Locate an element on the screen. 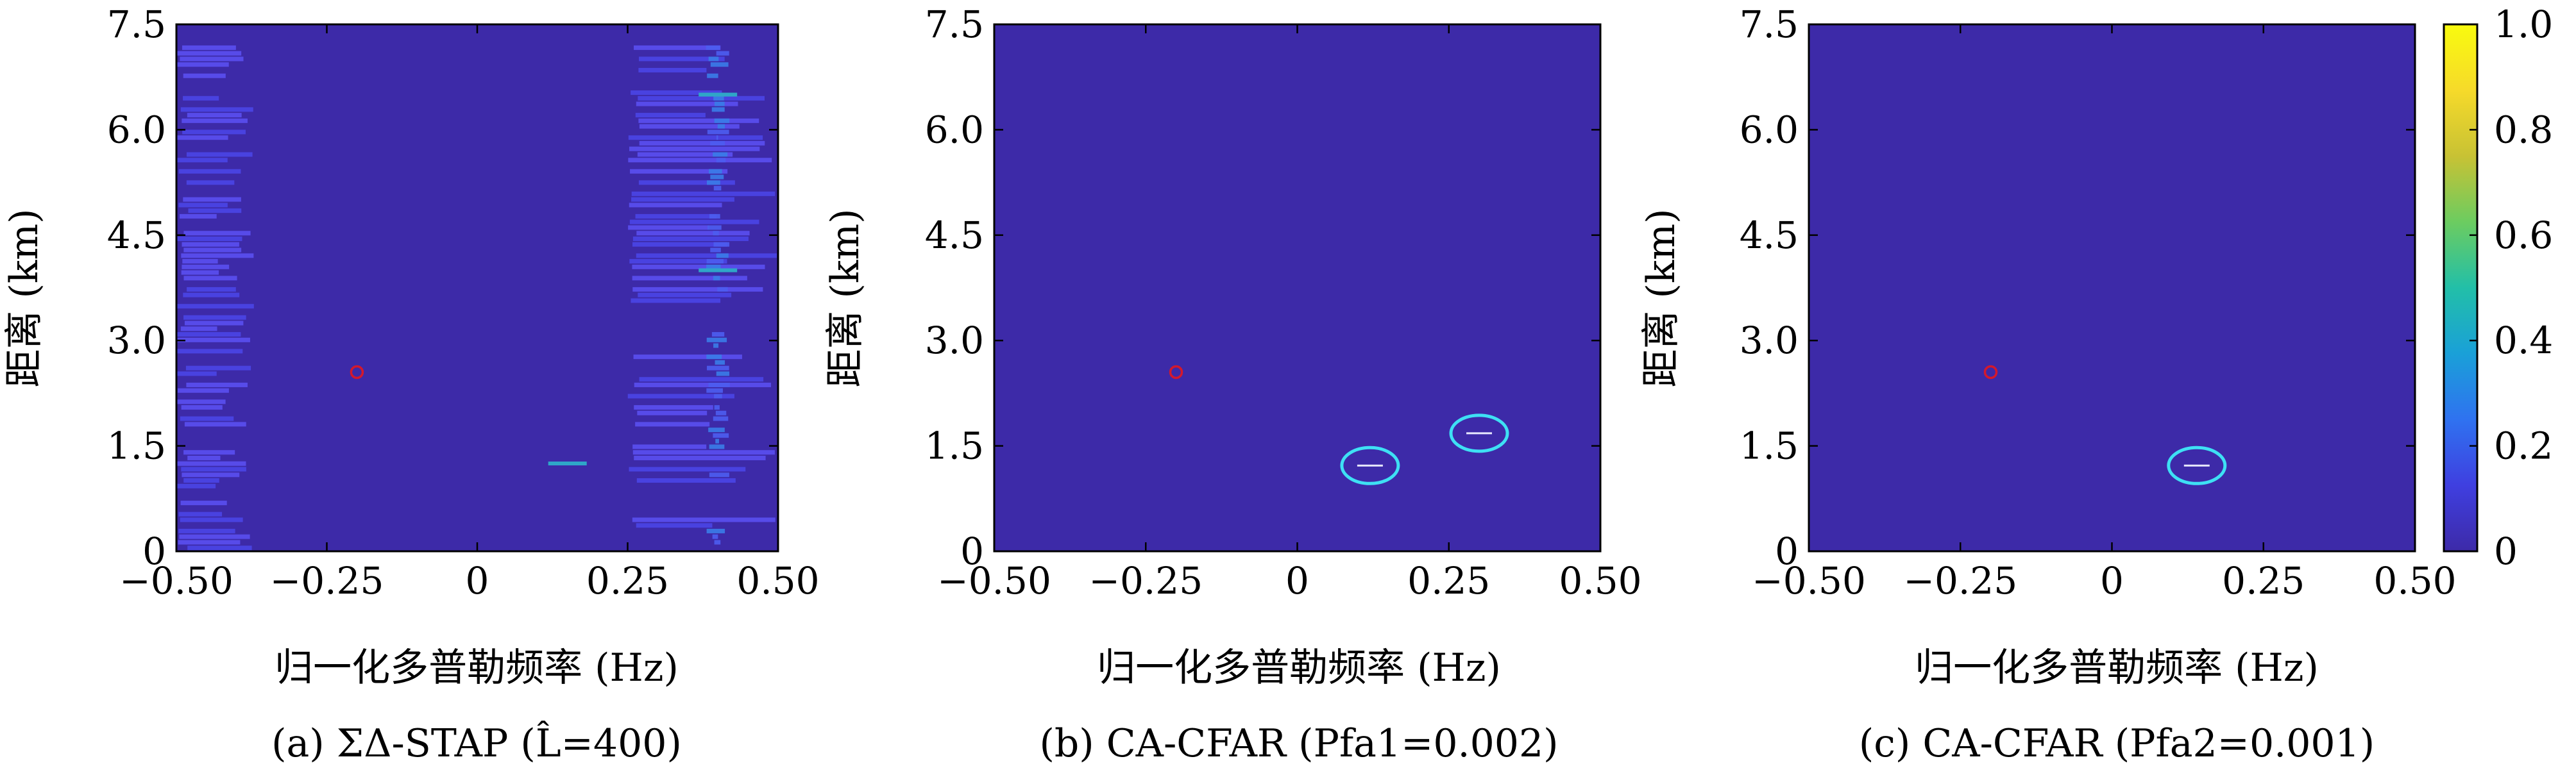  y-tick-label: 3.0 is located at coordinates (1769, 341).